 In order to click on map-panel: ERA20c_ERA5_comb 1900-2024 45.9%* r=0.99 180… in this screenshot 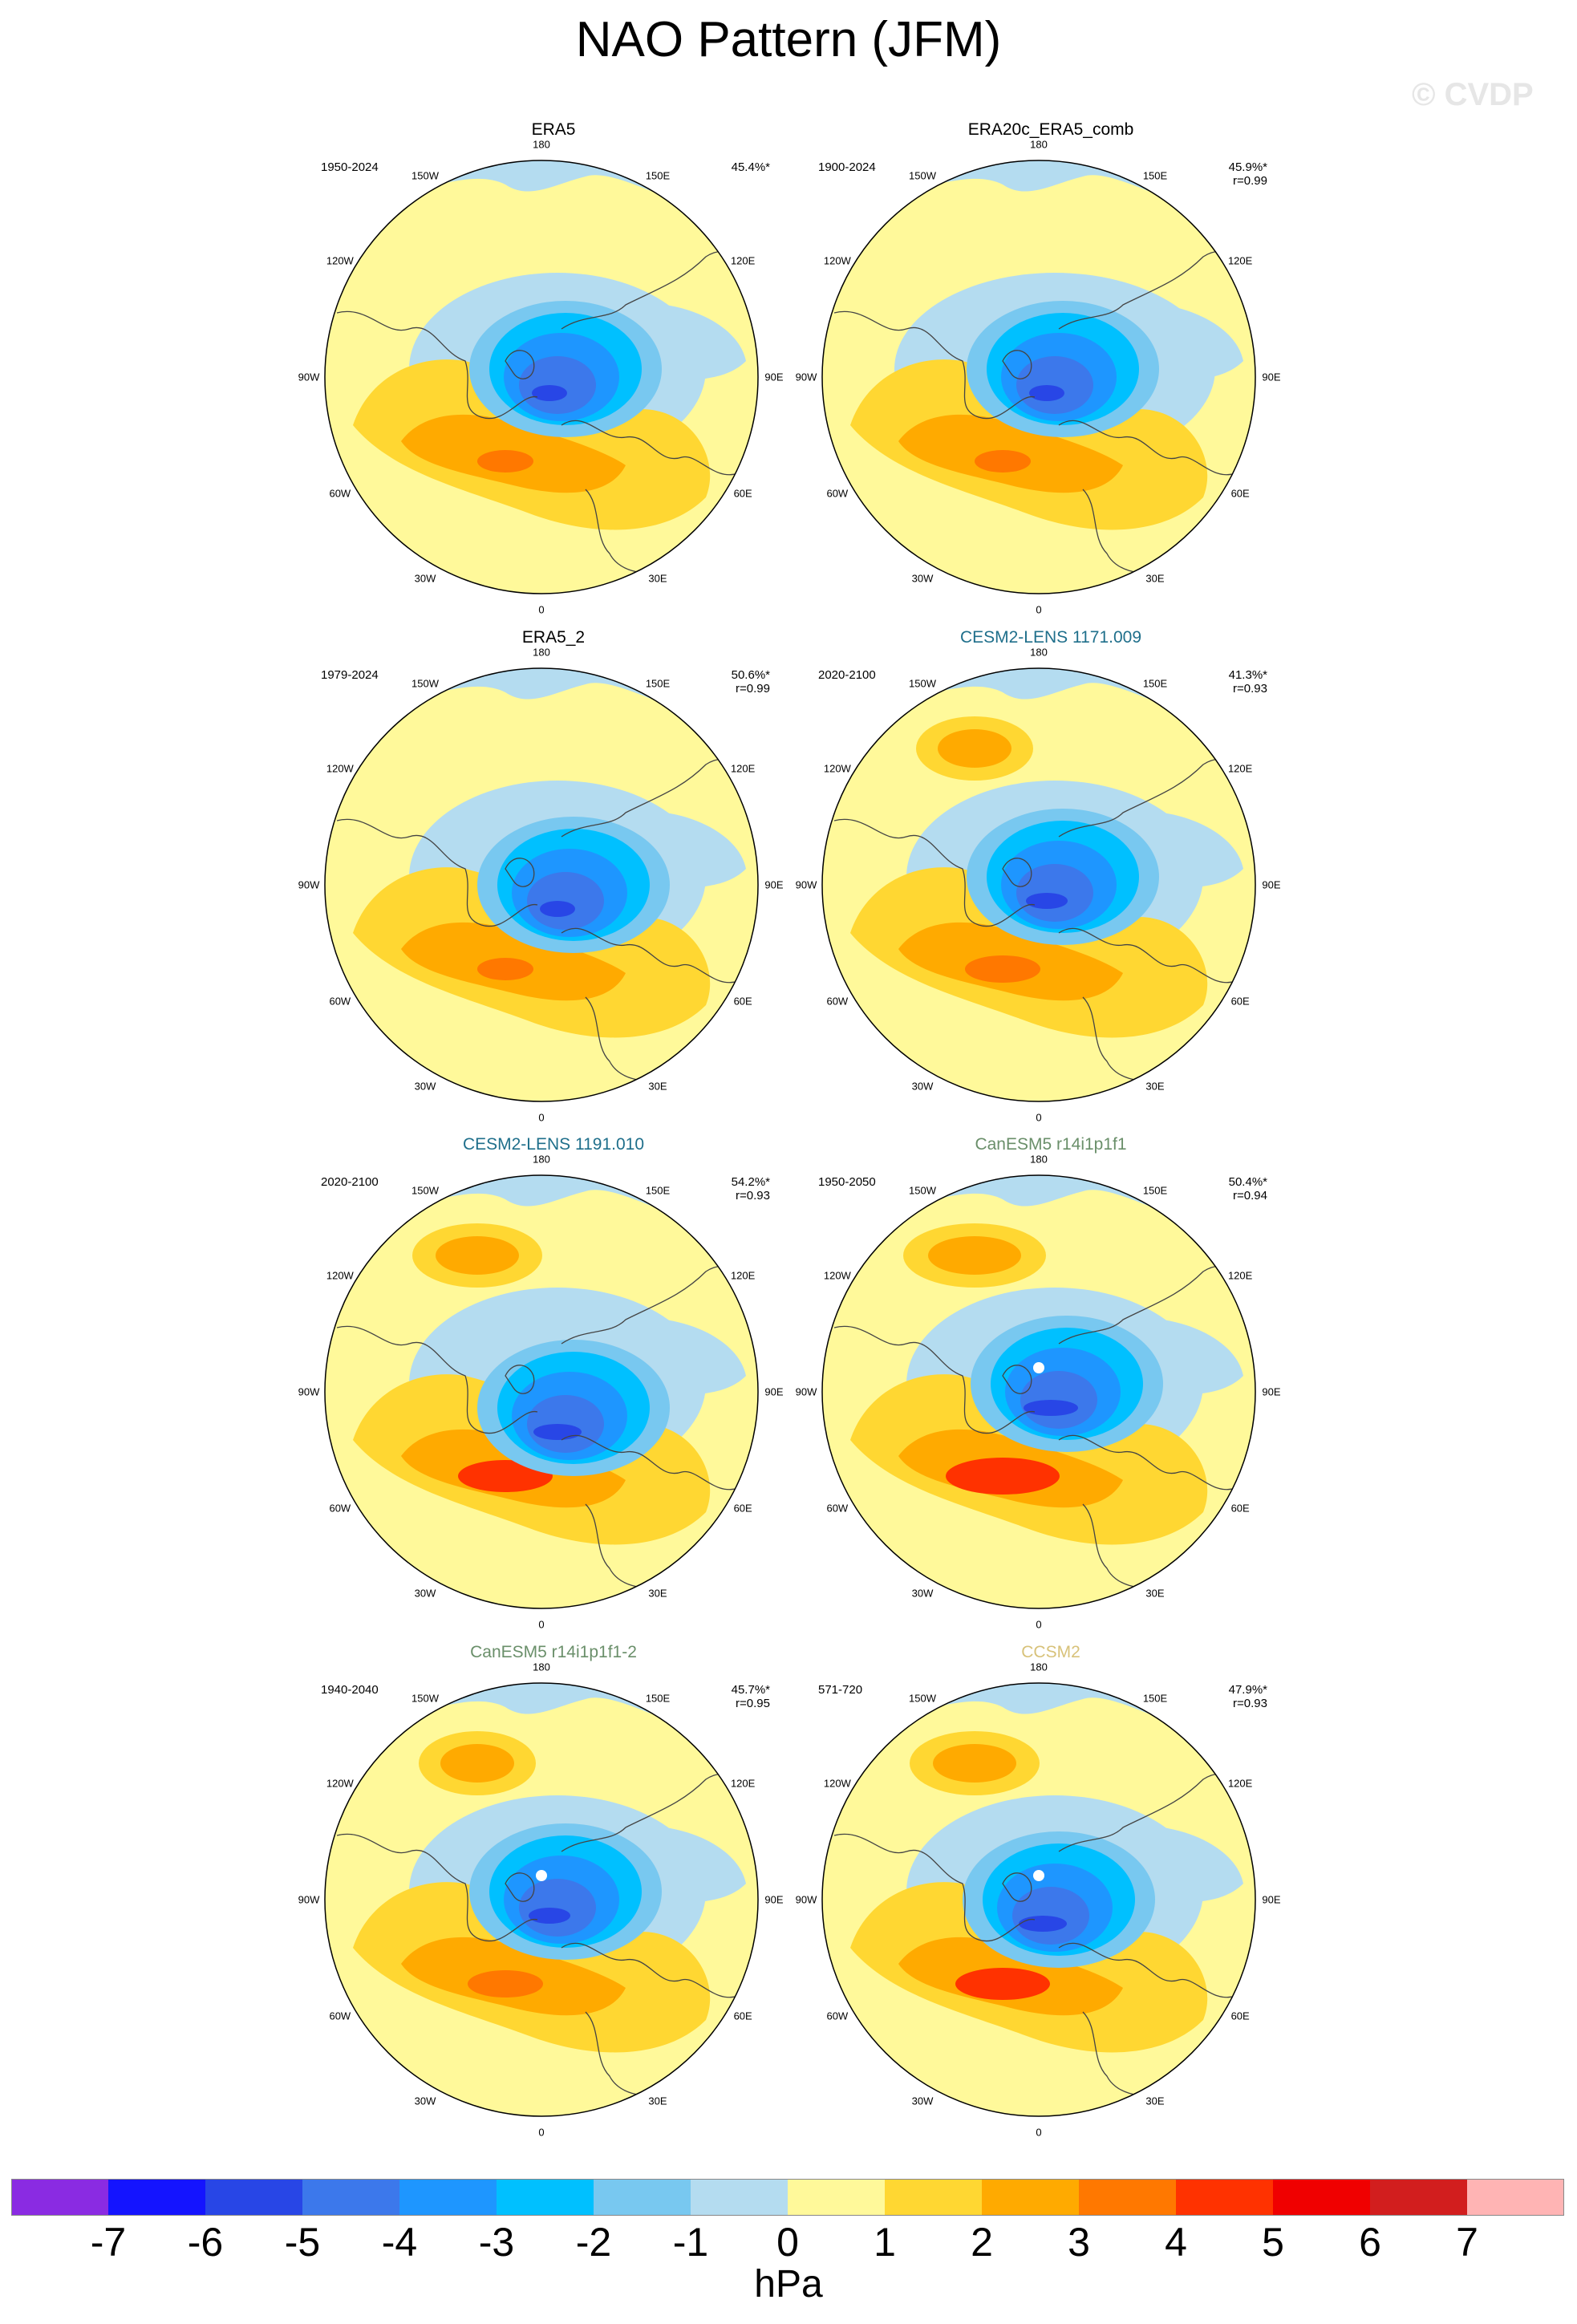, I will do `click(1088, 369)`.